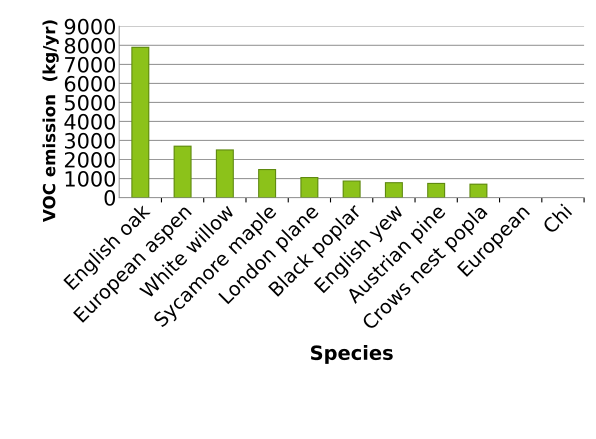  Describe the element at coordinates (90, 64) in the screenshot. I see `y-tick-label: 7000` at that location.